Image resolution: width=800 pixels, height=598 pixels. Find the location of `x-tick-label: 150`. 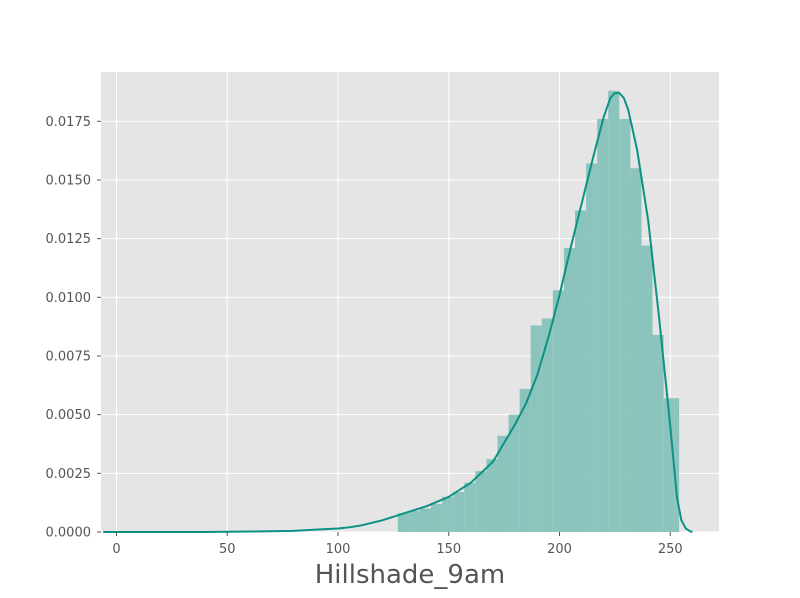

x-tick-label: 150 is located at coordinates (448, 549).